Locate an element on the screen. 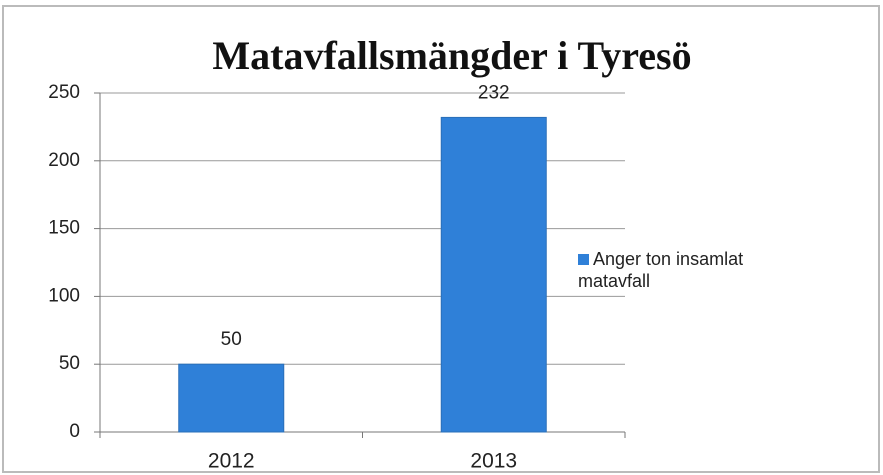 This screenshot has width=883, height=475. y-tick-label: 200 is located at coordinates (64, 160).